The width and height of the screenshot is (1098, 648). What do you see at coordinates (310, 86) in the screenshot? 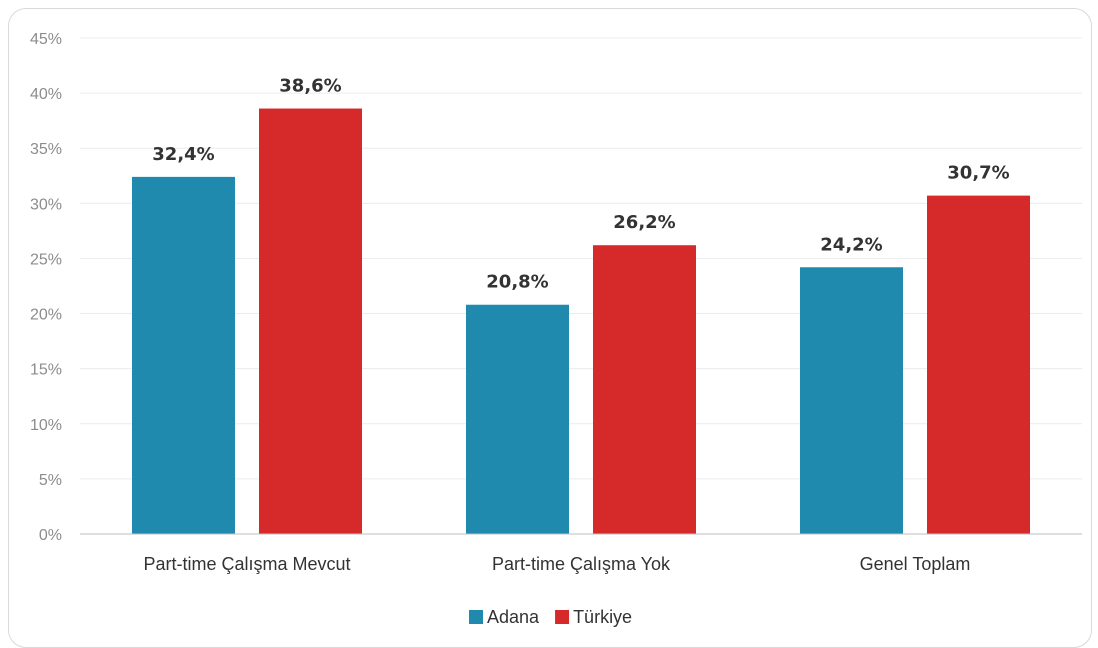
I see `data-label: 38,6%` at bounding box center [310, 86].